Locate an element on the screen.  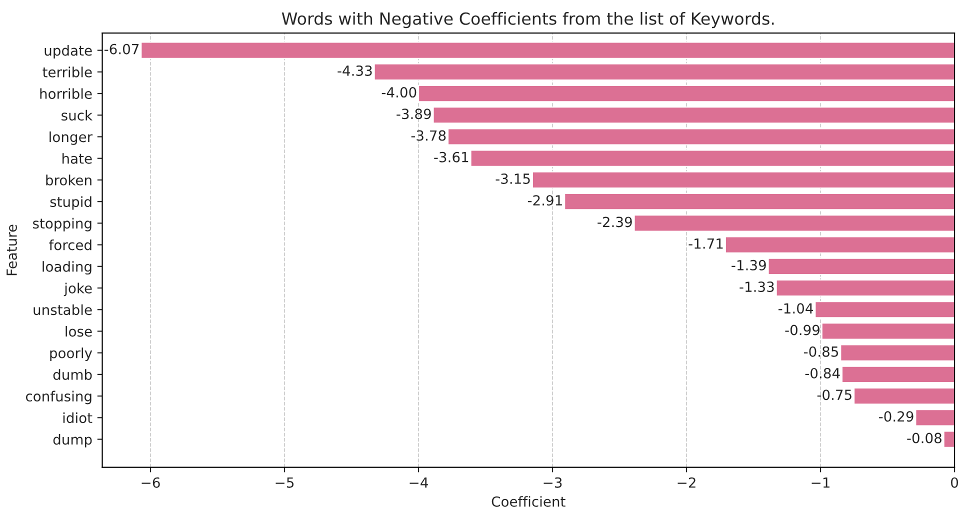
y-tick-label: dumb is located at coordinates (72, 374).